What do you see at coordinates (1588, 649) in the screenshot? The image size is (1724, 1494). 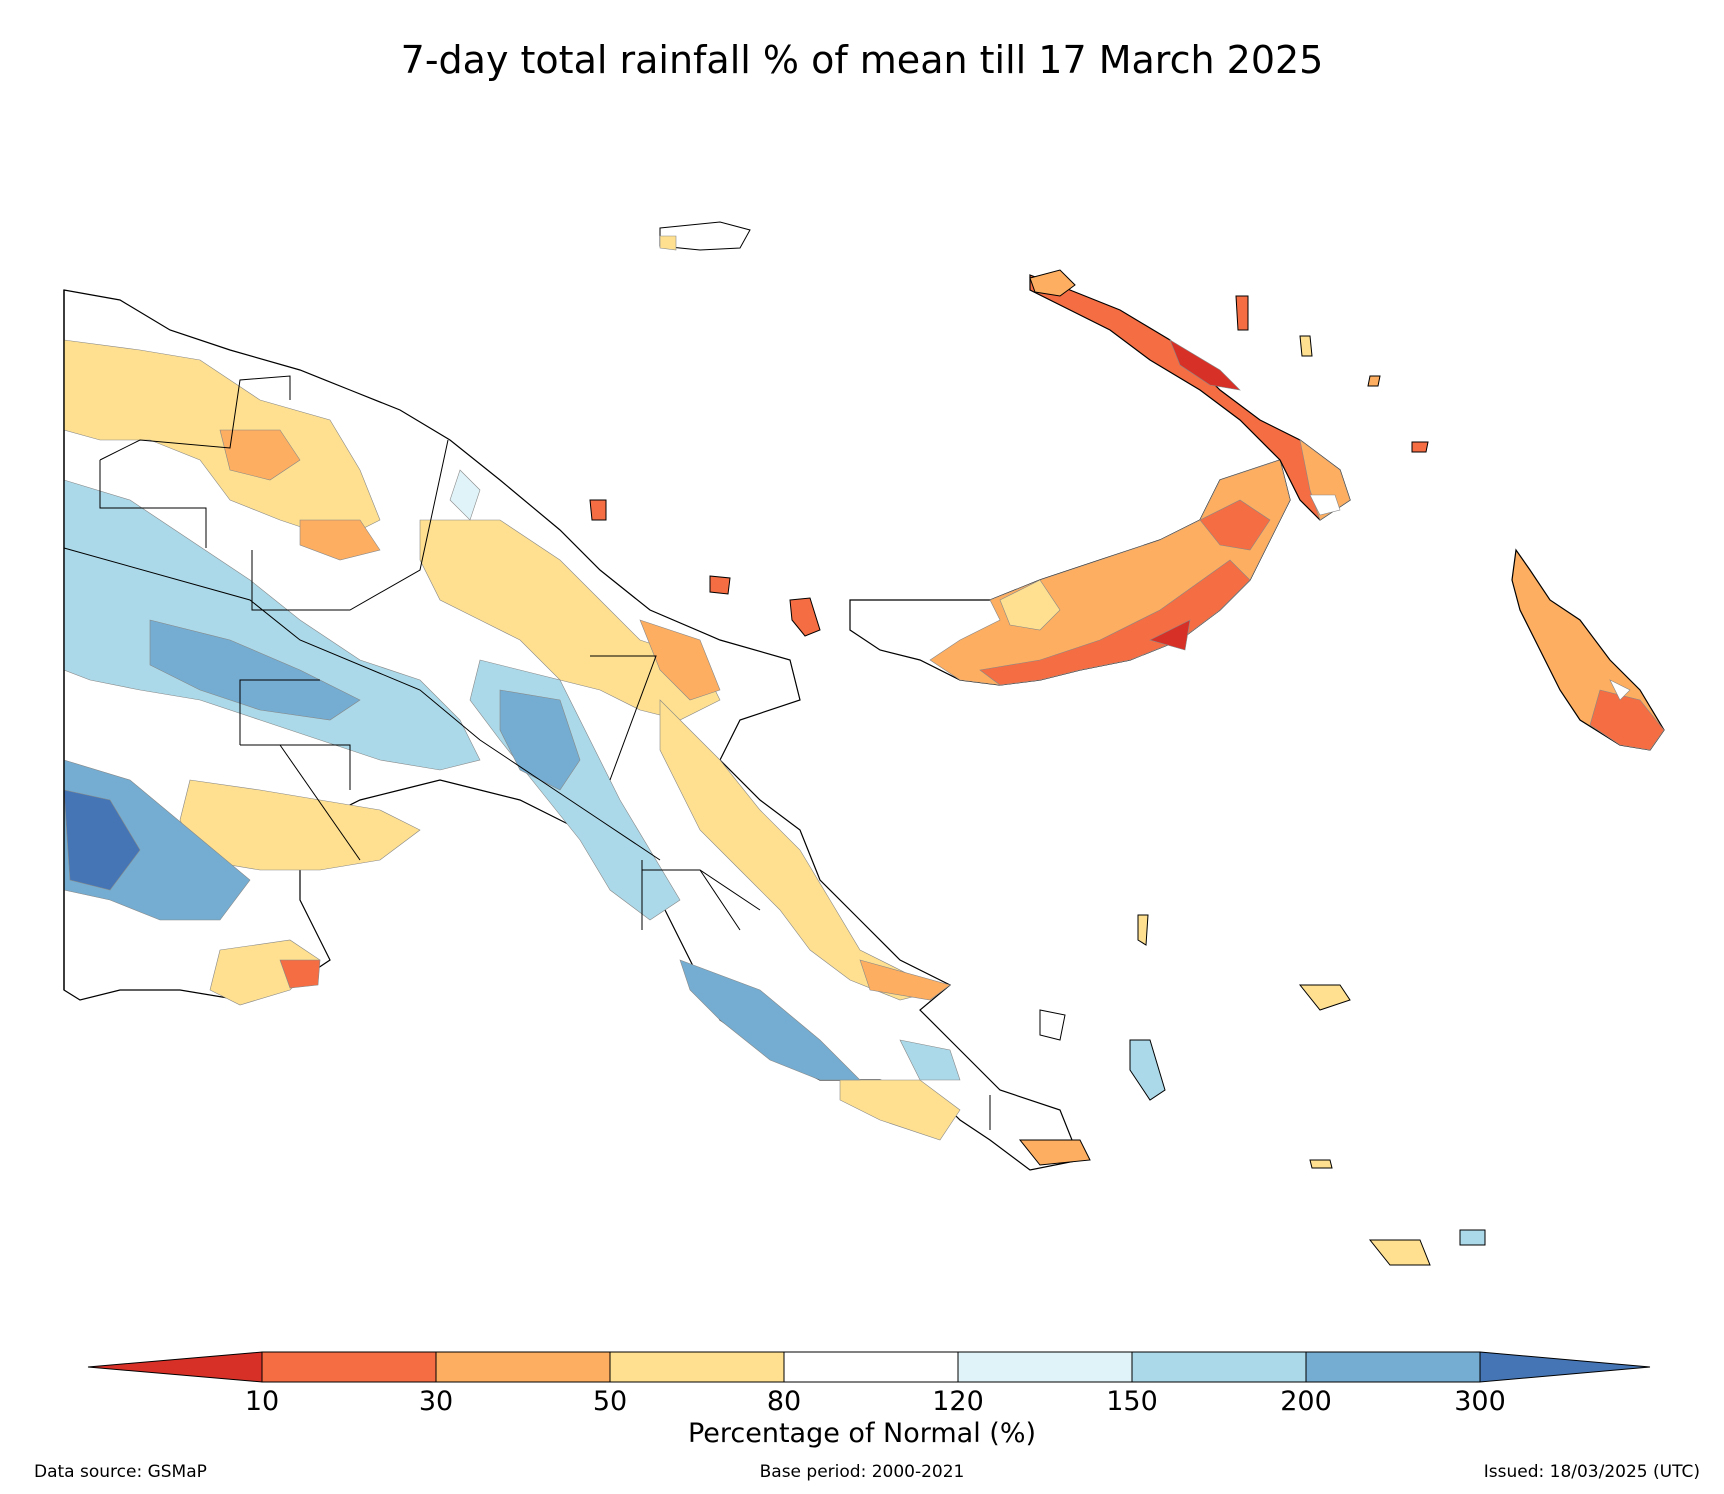 I see `bougainville` at bounding box center [1588, 649].